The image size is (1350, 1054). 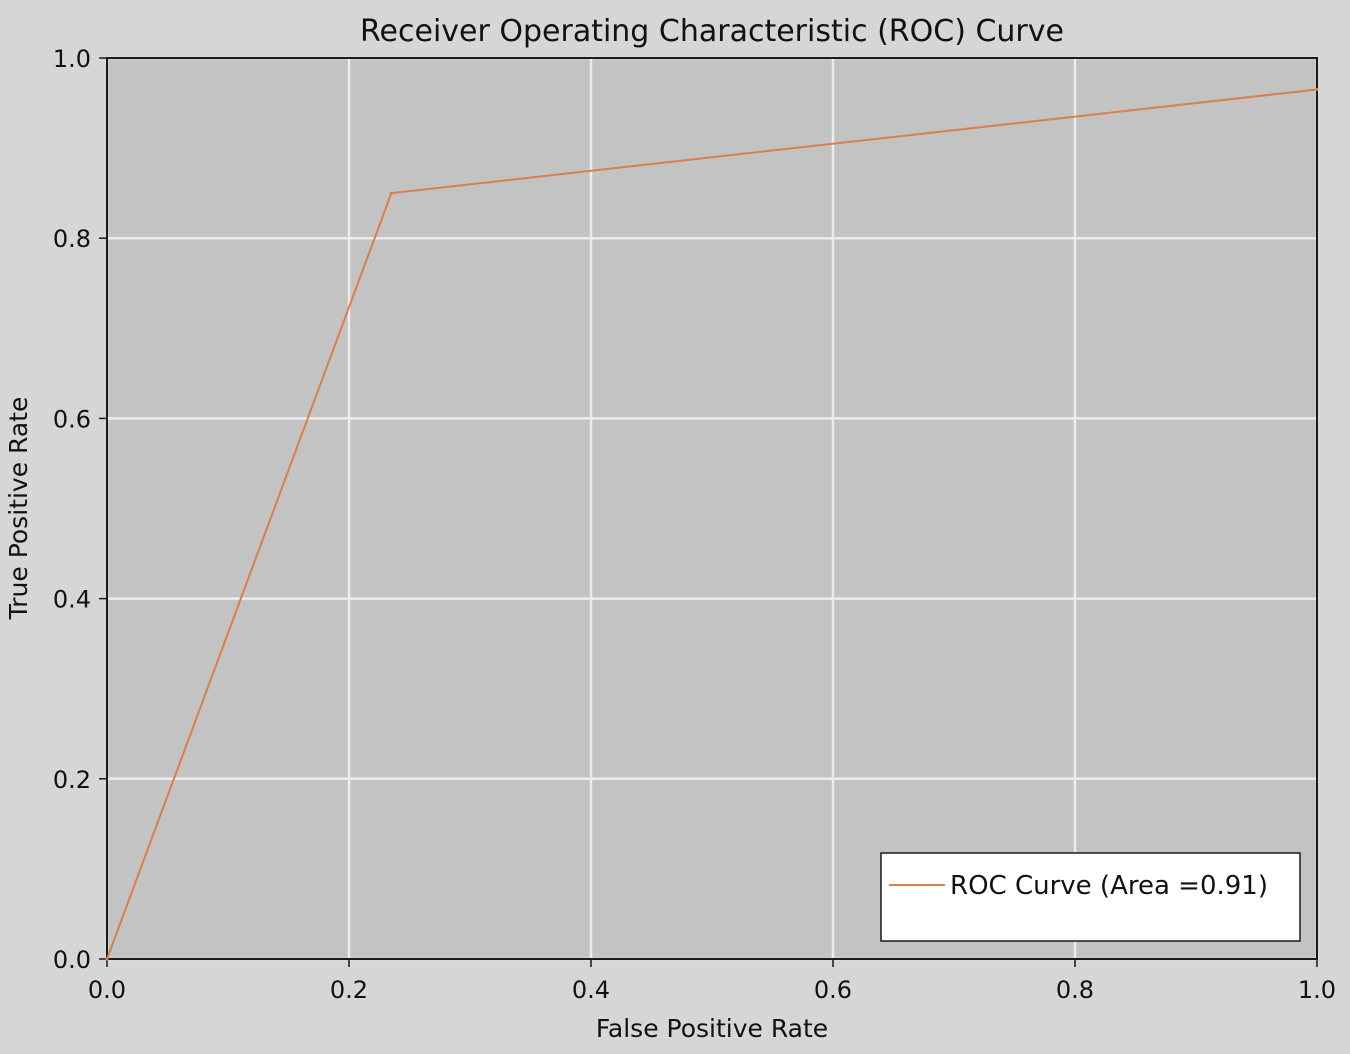 I want to click on x-axis-label: False Positive Rate, so click(x=712, y=1028).